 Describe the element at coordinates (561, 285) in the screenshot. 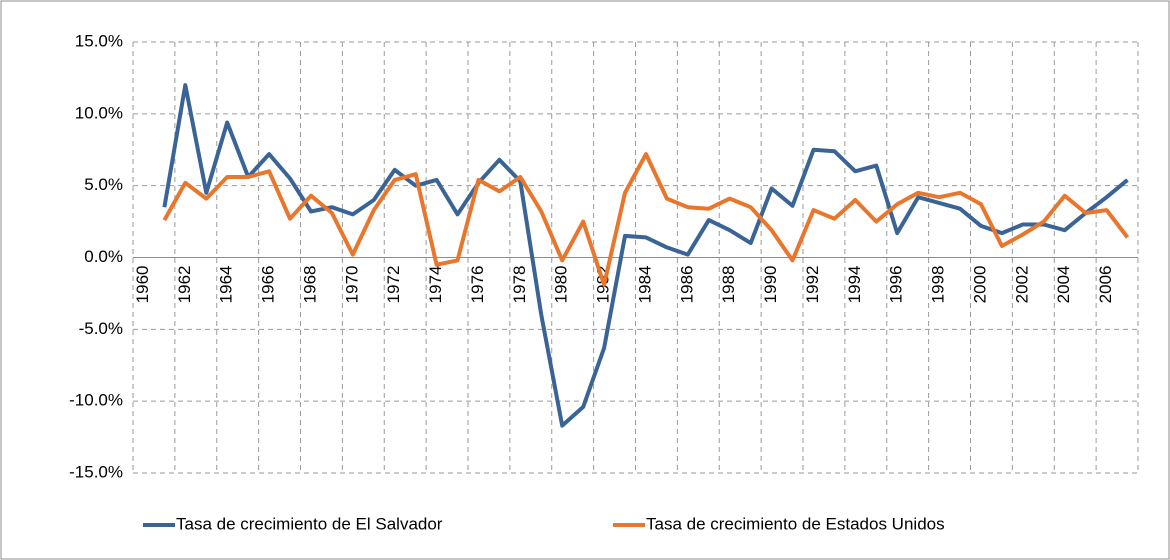

I see `x-tick-label: 1980` at that location.